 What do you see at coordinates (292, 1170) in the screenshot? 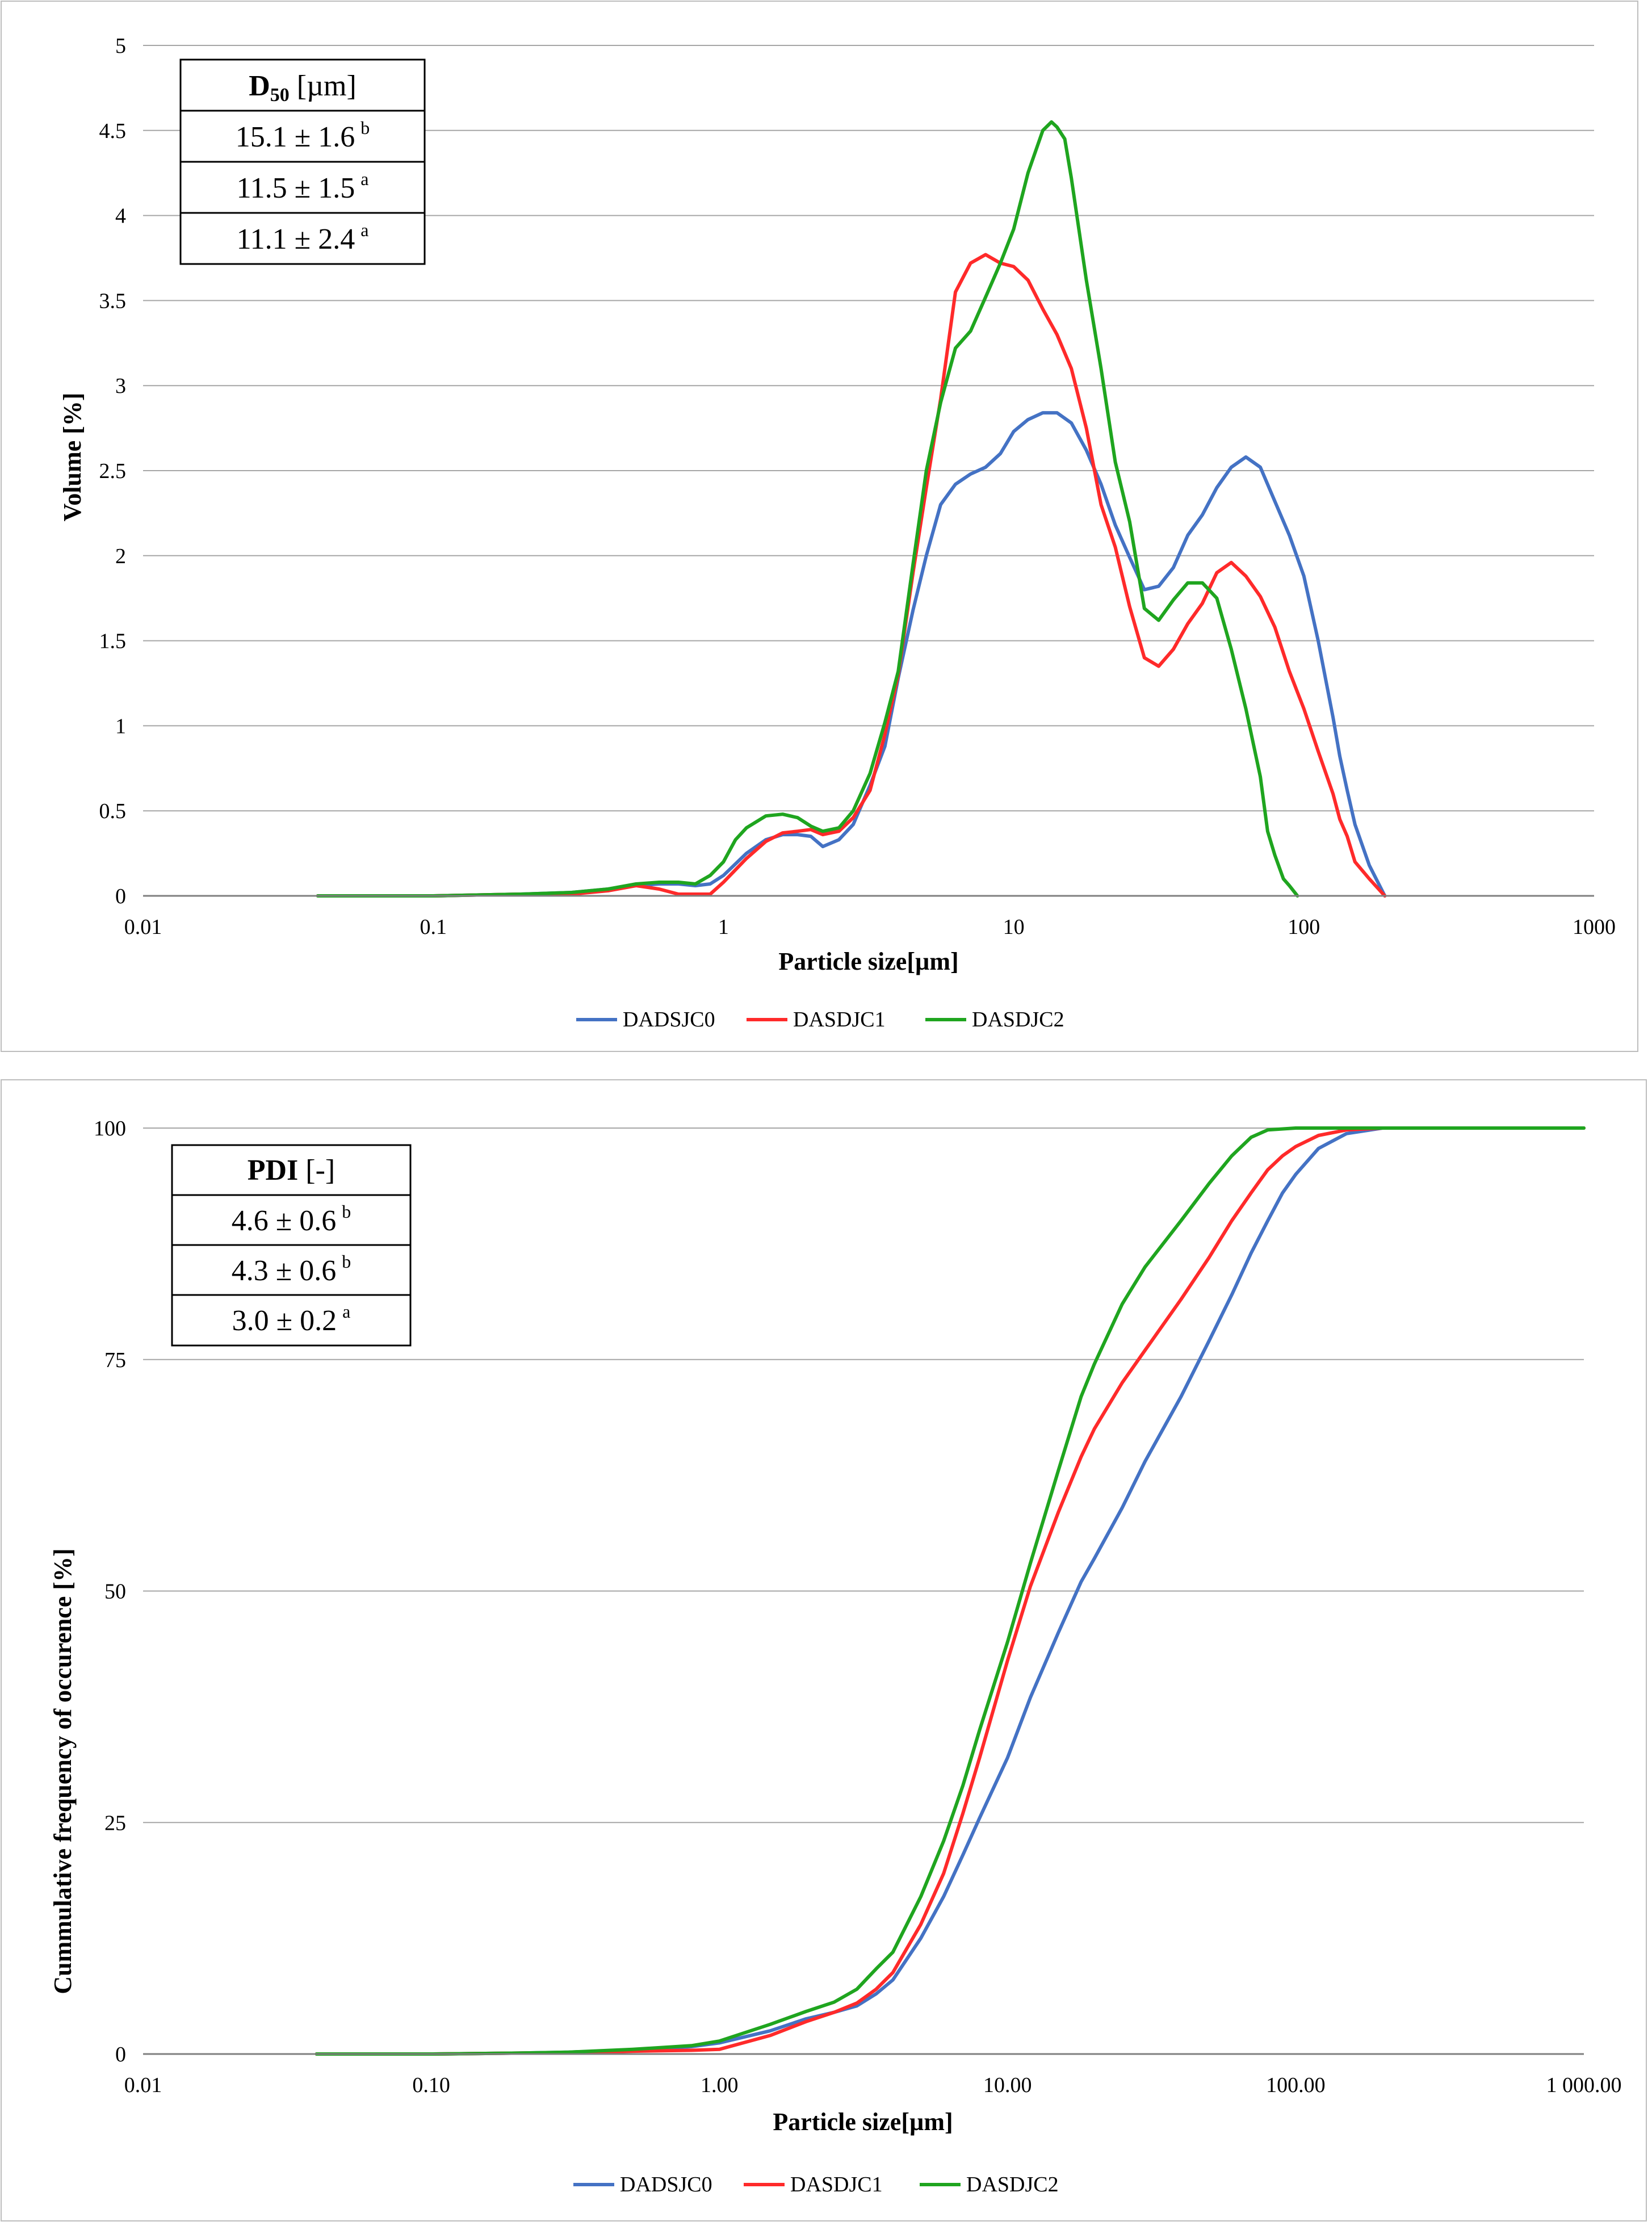
I see `pdi-table-header: PDI [-]` at bounding box center [292, 1170].